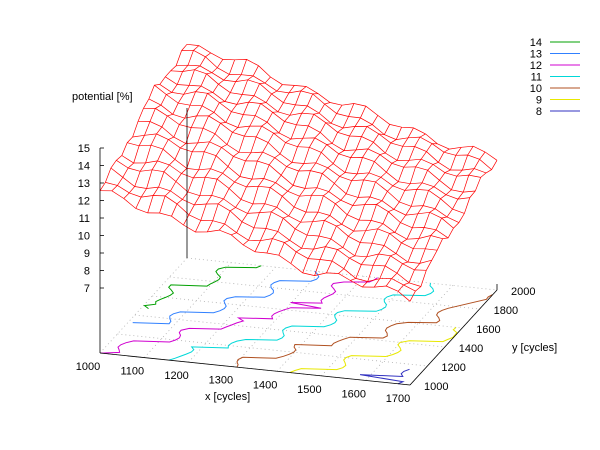 The image size is (600, 450). I want to click on z-tick-10: 10, so click(84, 237).